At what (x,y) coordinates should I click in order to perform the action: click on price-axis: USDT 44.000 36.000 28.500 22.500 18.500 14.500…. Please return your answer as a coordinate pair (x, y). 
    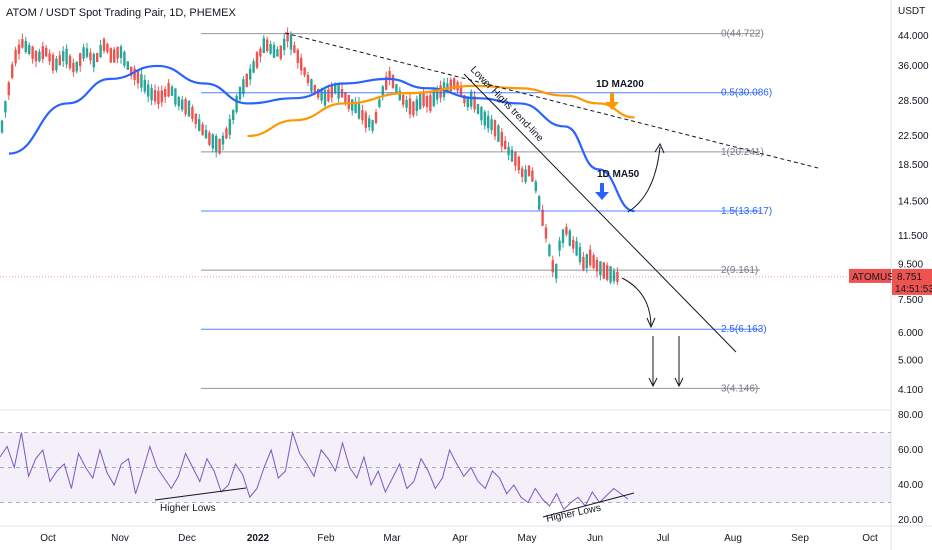
    Looking at the image, I should click on (913, 201).